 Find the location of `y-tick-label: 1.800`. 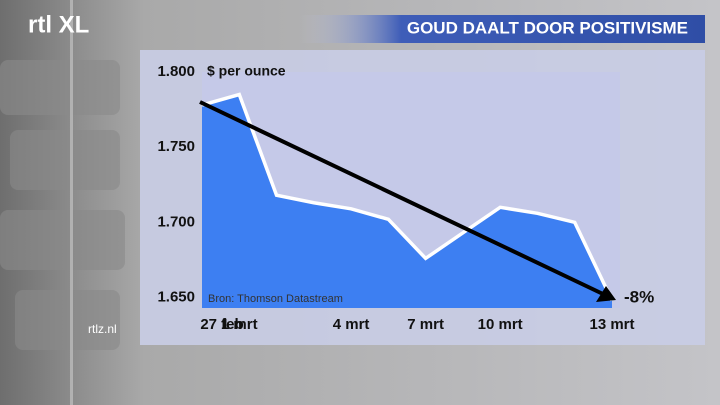

y-tick-label: 1.800 is located at coordinates (176, 71).